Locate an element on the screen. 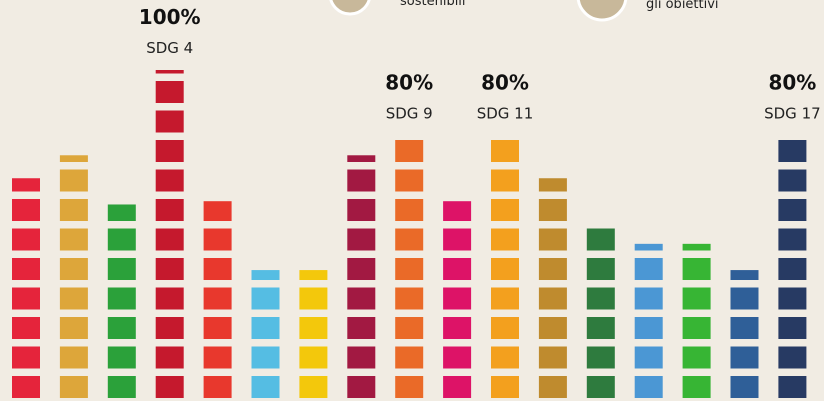 The image size is (824, 401). value-label: 80% is located at coordinates (409, 83).